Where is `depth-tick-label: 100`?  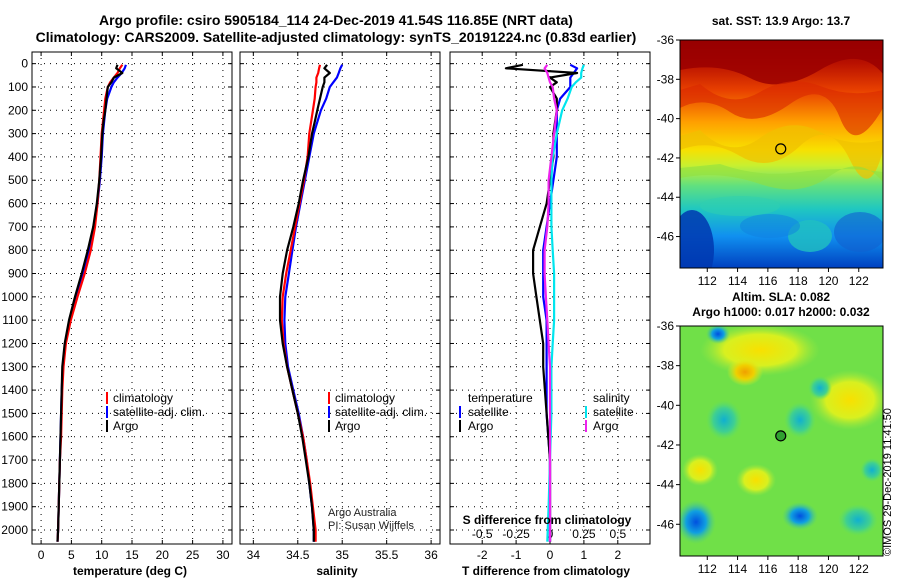 depth-tick-label: 100 is located at coordinates (18, 87).